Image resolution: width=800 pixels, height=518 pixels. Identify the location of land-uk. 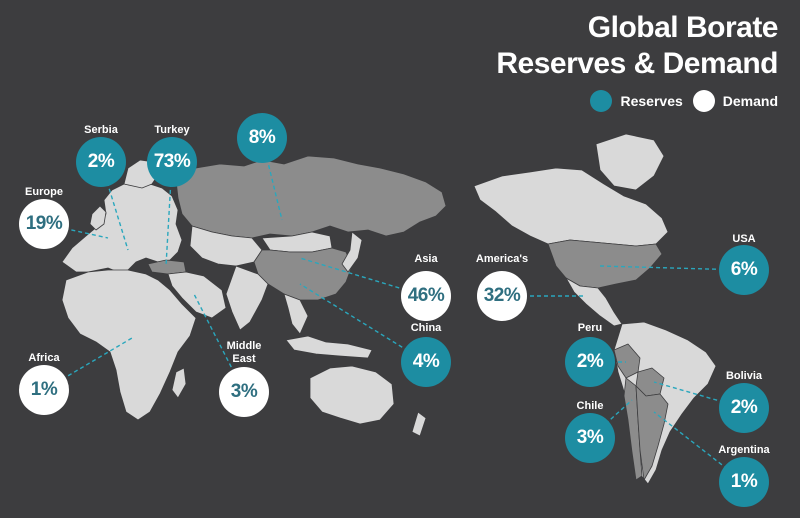
(98, 218).